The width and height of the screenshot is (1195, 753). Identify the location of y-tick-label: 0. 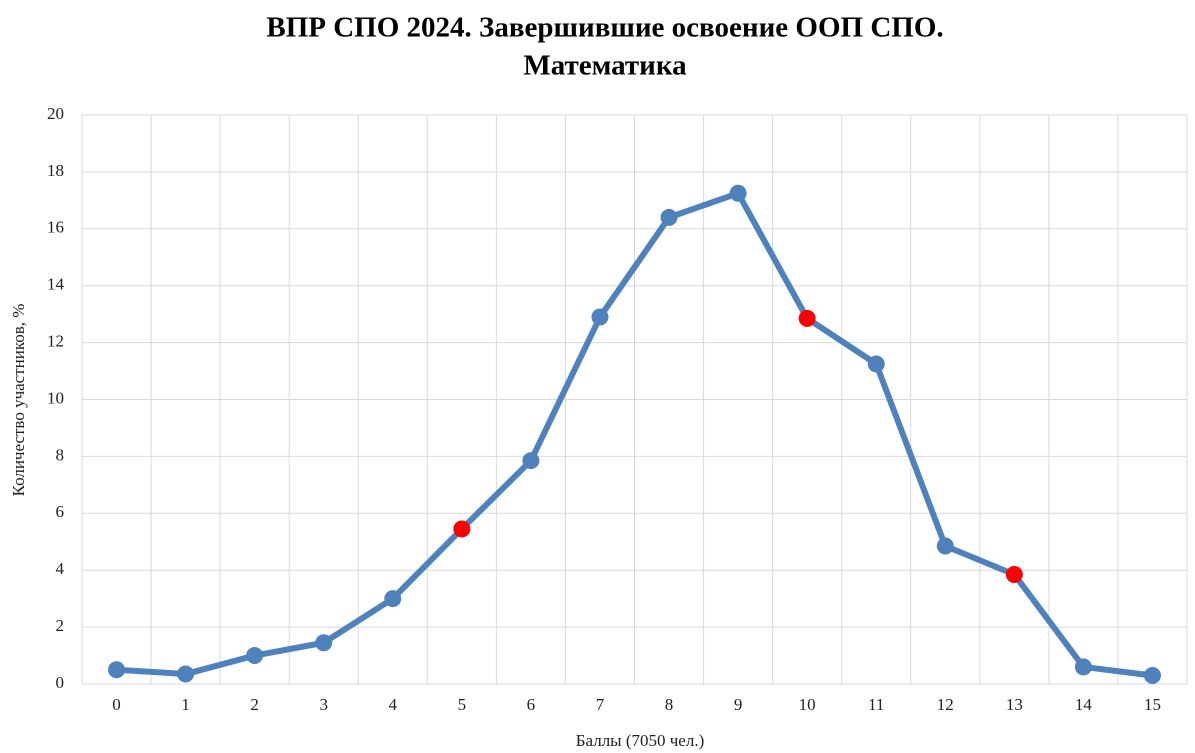
(60, 682).